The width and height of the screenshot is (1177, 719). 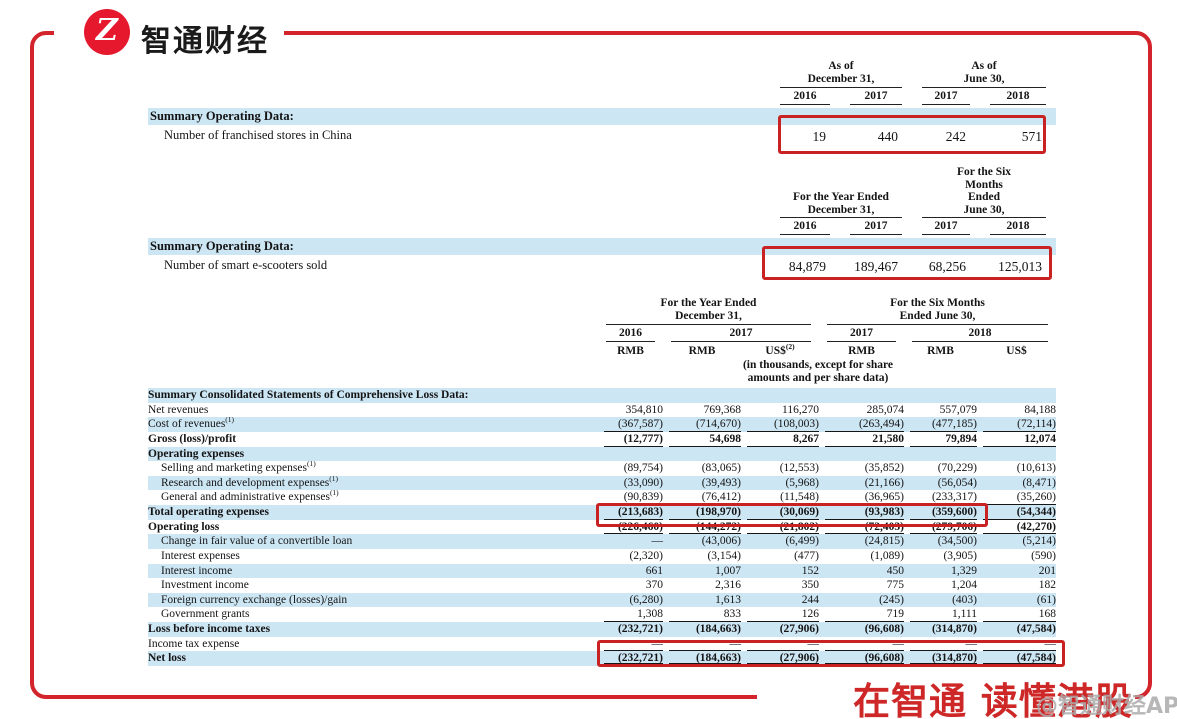 What do you see at coordinates (885, 409) in the screenshot?
I see `cell-6m2017-rmb: 285,074` at bounding box center [885, 409].